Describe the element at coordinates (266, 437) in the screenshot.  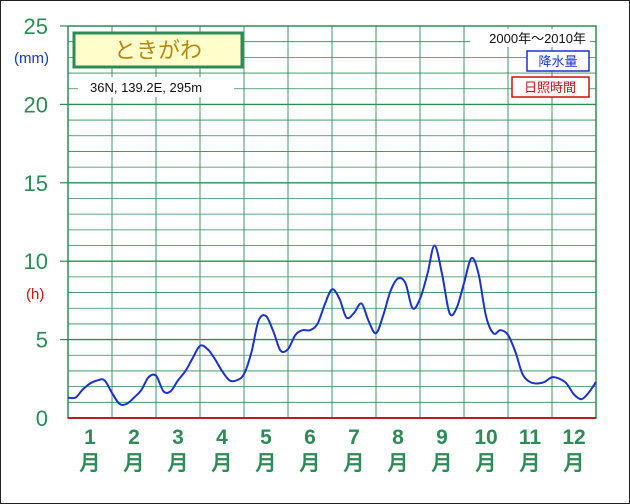
I see `month-number-label: 5` at that location.